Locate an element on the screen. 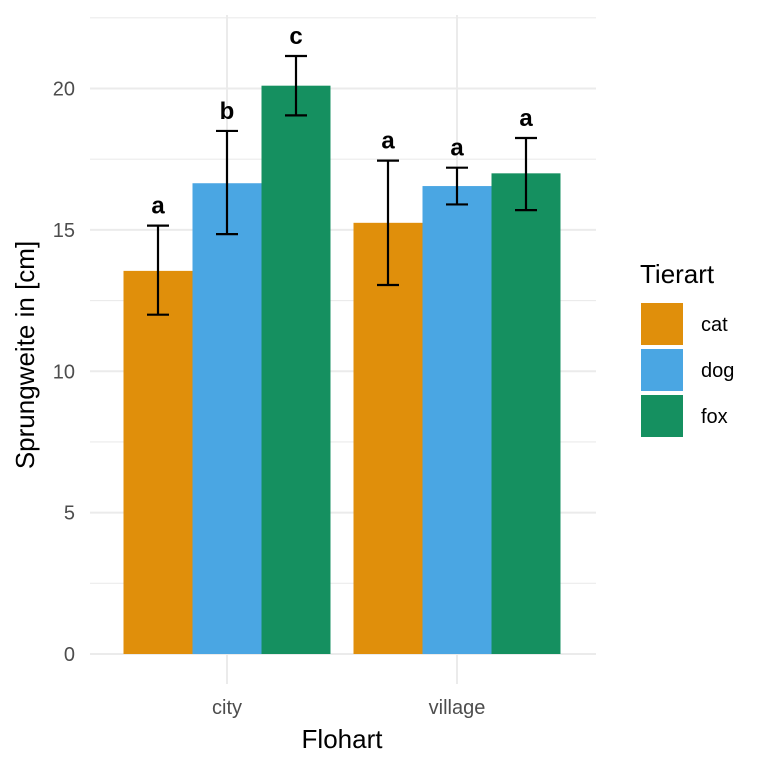 The image size is (768, 768). y-tick-label: 20 is located at coordinates (64, 90).